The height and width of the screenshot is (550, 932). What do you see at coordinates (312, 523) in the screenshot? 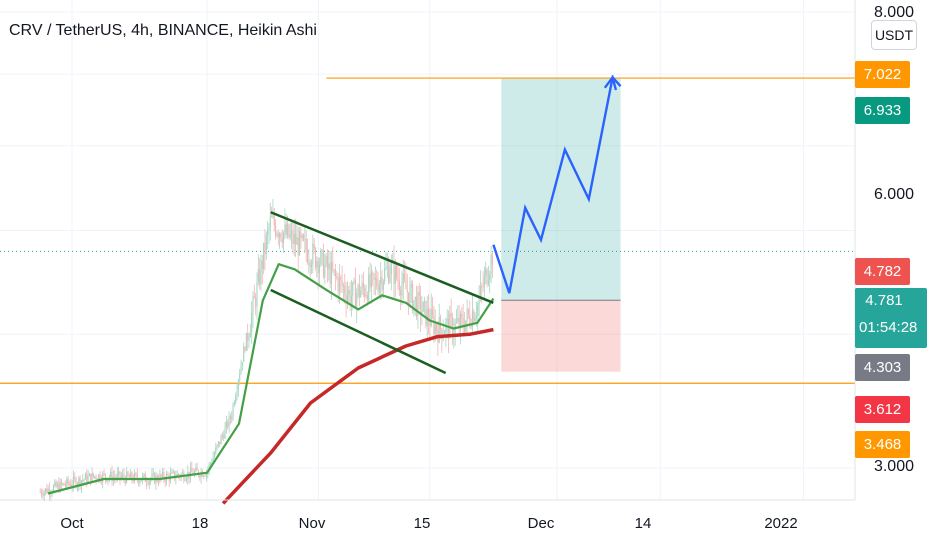
I see `time-label-nov: Nov` at bounding box center [312, 523].